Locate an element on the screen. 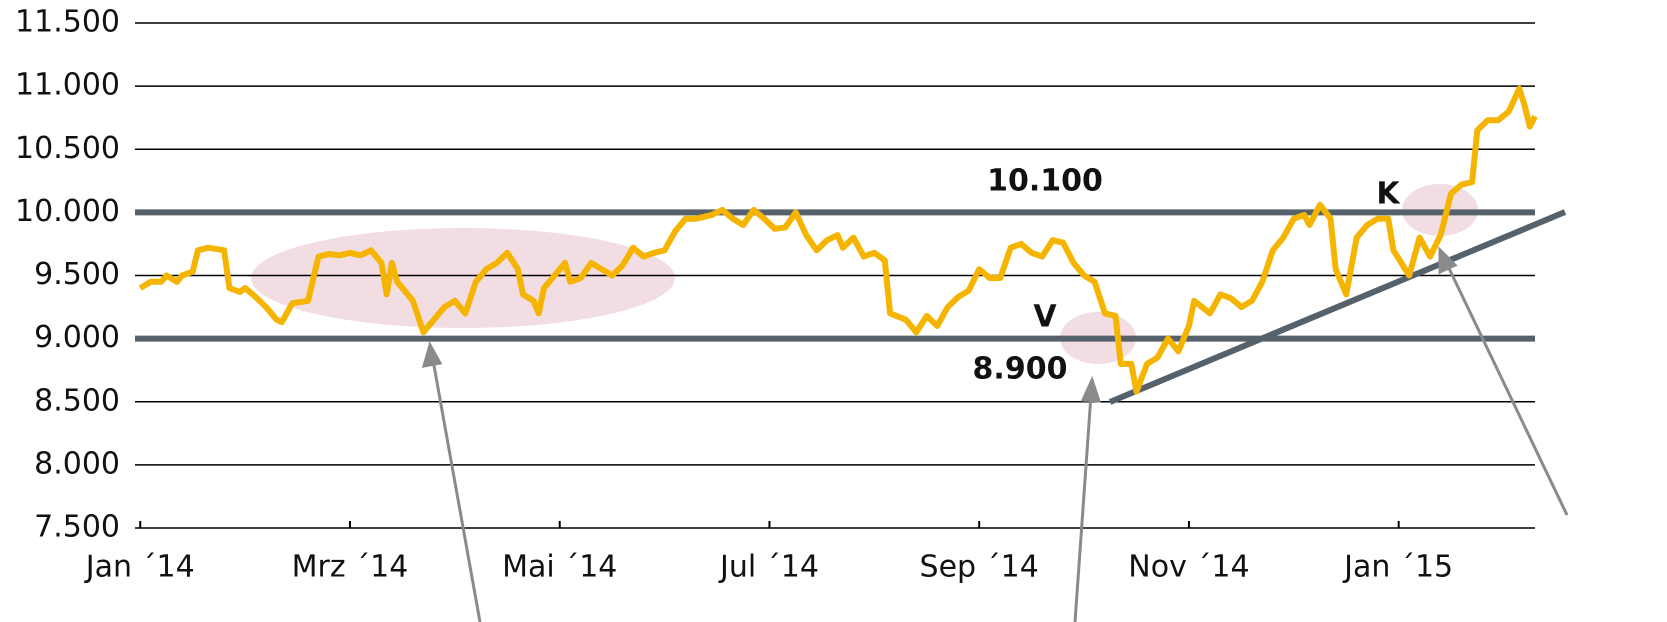  annotation: 8.900 is located at coordinates (1020, 369).